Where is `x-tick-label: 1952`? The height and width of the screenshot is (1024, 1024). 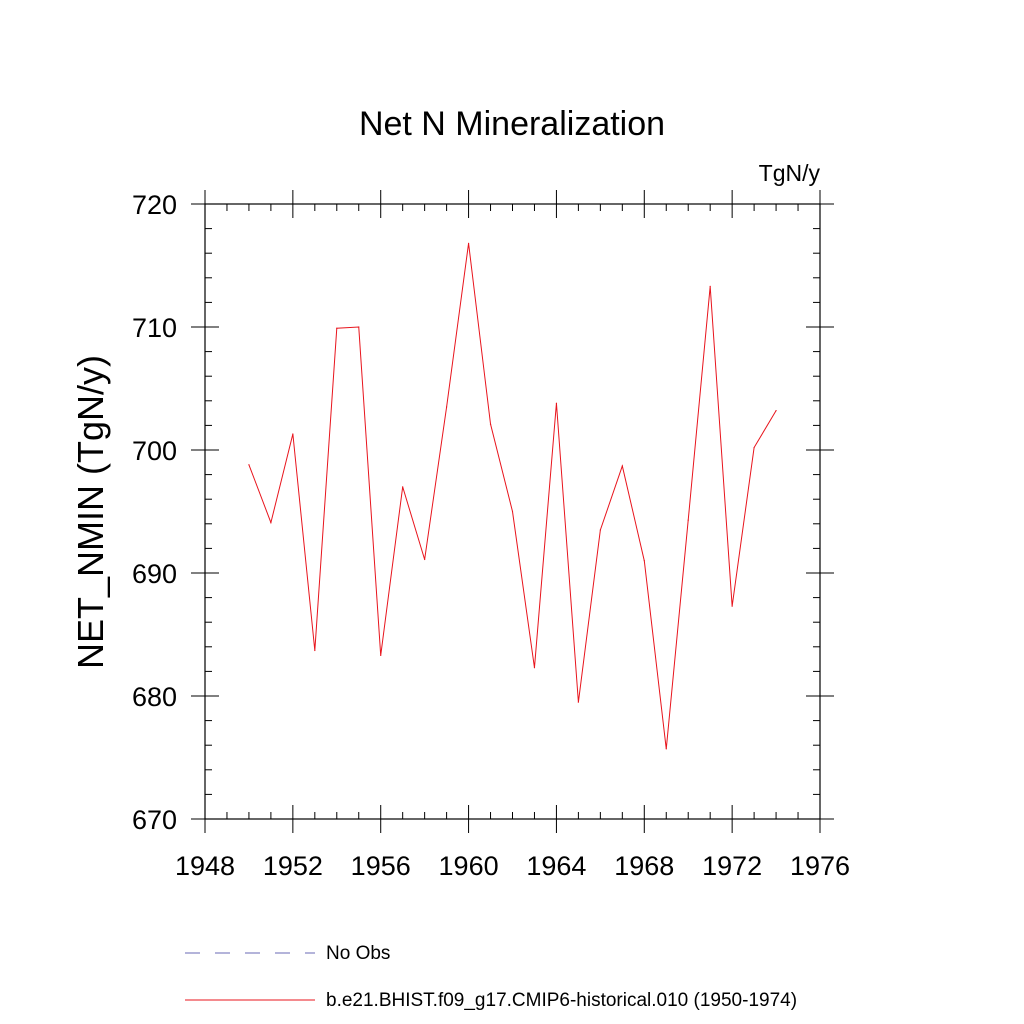
x-tick-label: 1952 is located at coordinates (293, 866).